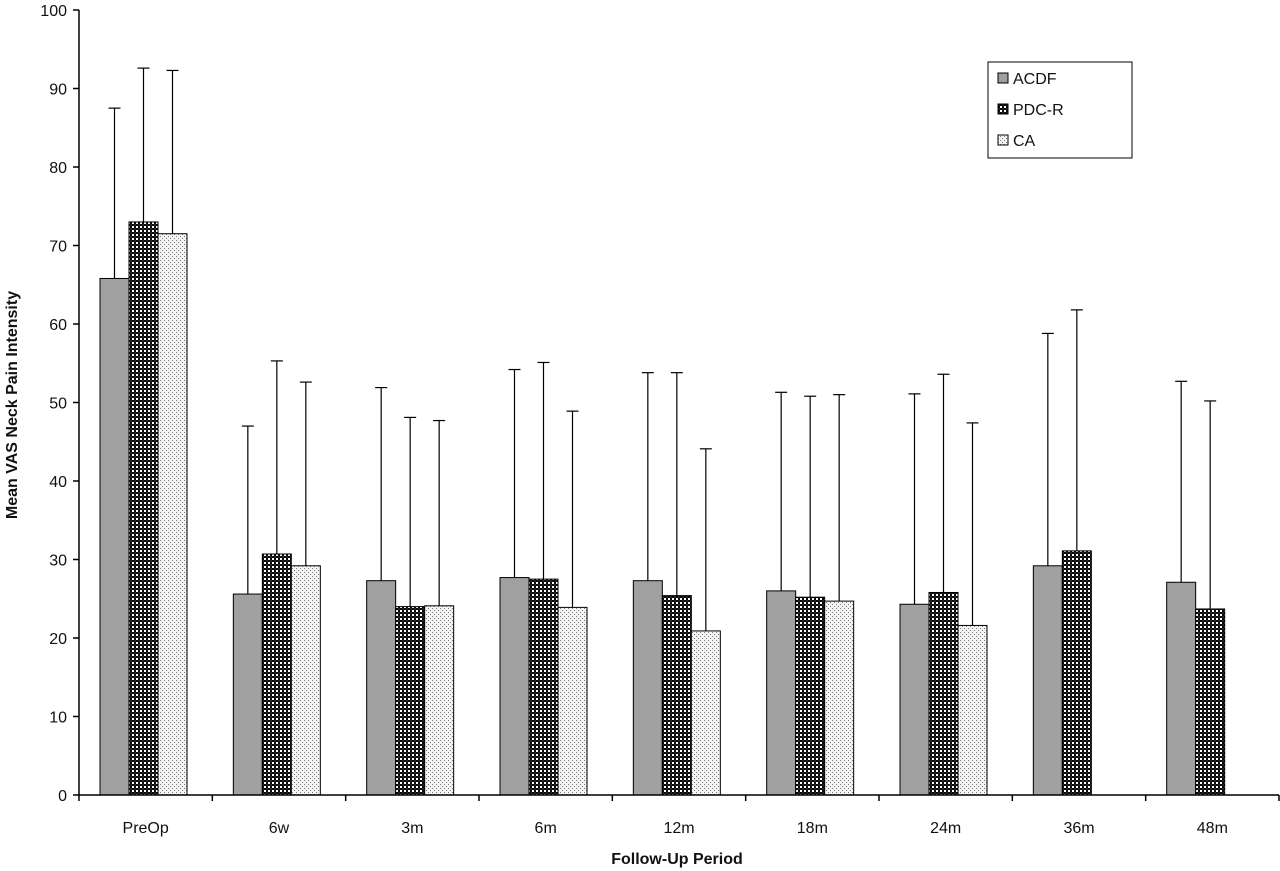 This screenshot has width=1280, height=871. What do you see at coordinates (279, 828) in the screenshot?
I see `x-tick-label-6w: 6w` at bounding box center [279, 828].